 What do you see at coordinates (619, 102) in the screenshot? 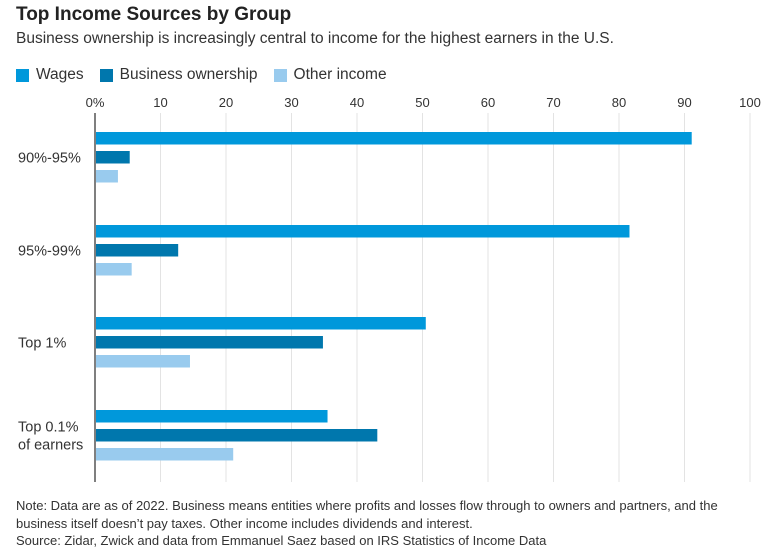
I see `x-tick-label: 80` at bounding box center [619, 102].